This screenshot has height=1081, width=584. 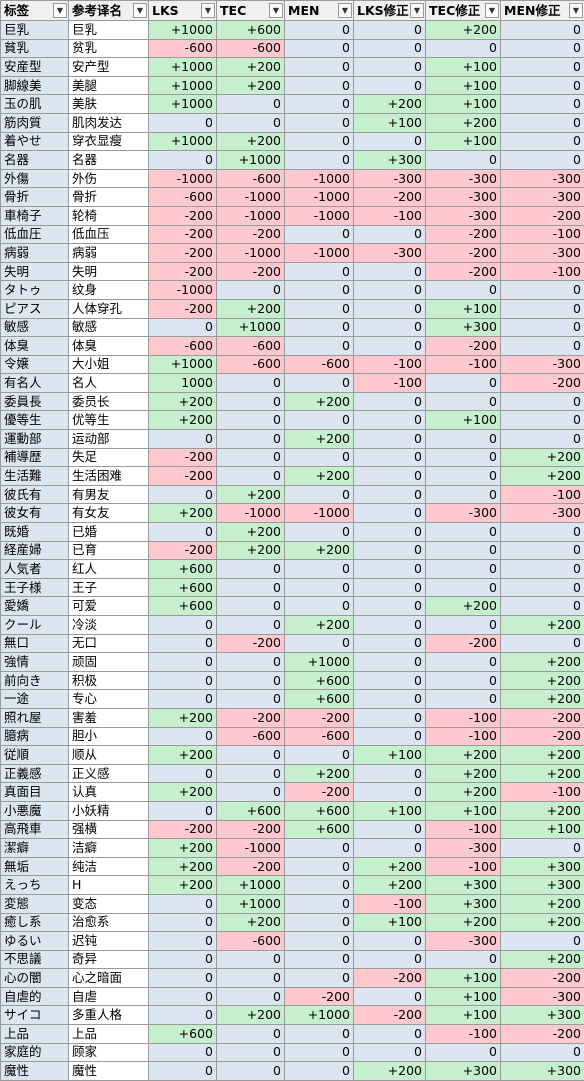 I want to click on cell-lks: +600, so click(x=183, y=569).